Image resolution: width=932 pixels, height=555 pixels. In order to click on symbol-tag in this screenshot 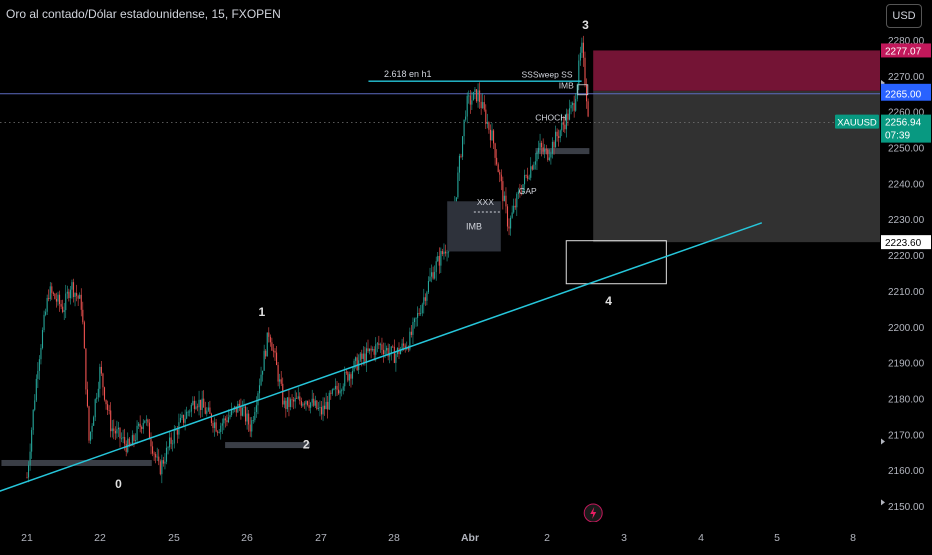, I will do `click(857, 121)`.